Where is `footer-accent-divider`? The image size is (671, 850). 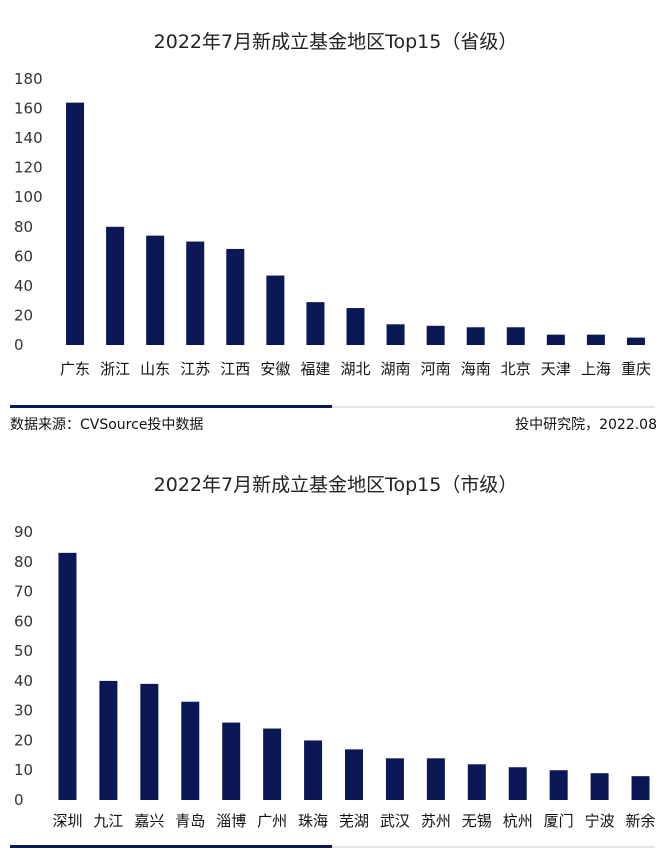 footer-accent-divider is located at coordinates (171, 406).